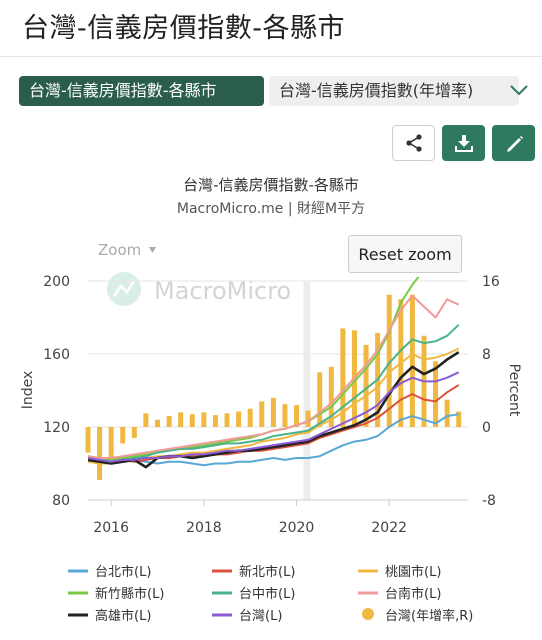 This screenshot has height=640, width=542. Describe the element at coordinates (271, 209) in the screenshot. I see `chart-subtitle: MacroMicro.me | 財經M平方` at that location.